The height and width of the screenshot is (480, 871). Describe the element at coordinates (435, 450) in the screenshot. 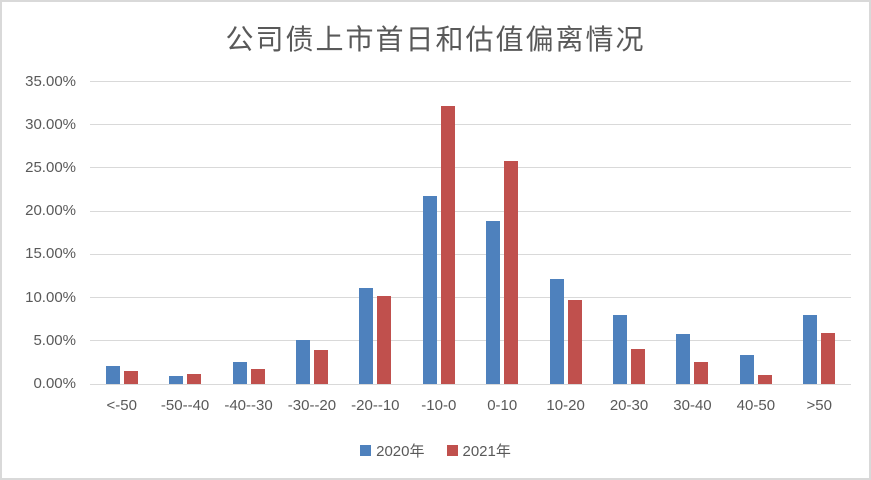

I see `legend: 2020年 2021年` at that location.